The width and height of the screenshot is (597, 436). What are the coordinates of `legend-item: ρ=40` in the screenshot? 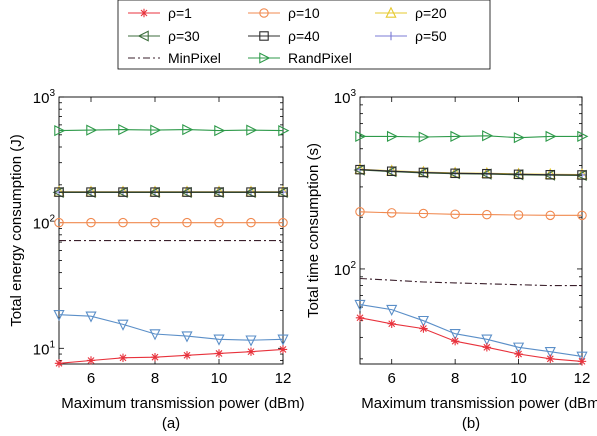 It's located at (284, 36).